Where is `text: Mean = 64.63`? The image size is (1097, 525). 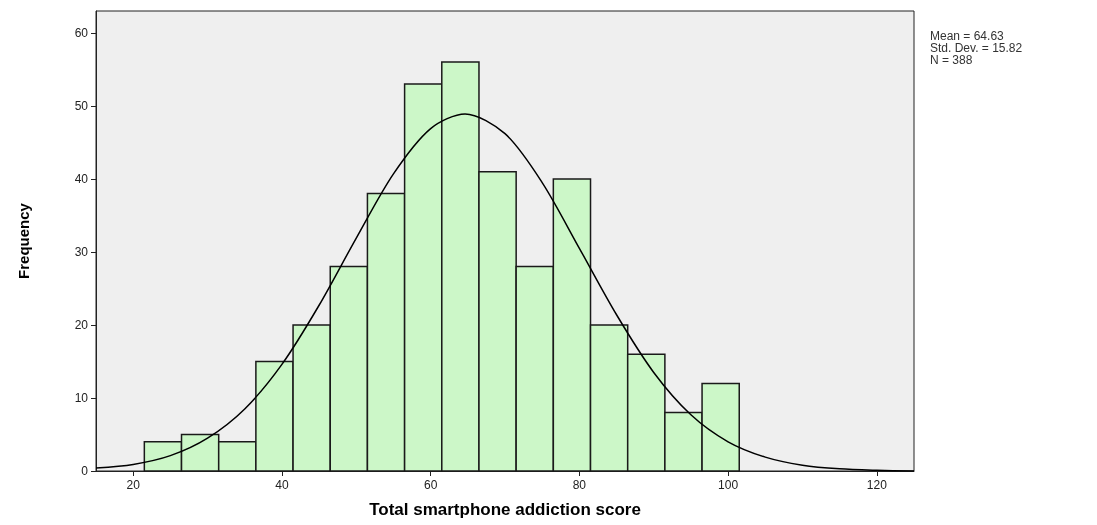
text: Mean = 64.63 is located at coordinates (967, 36).